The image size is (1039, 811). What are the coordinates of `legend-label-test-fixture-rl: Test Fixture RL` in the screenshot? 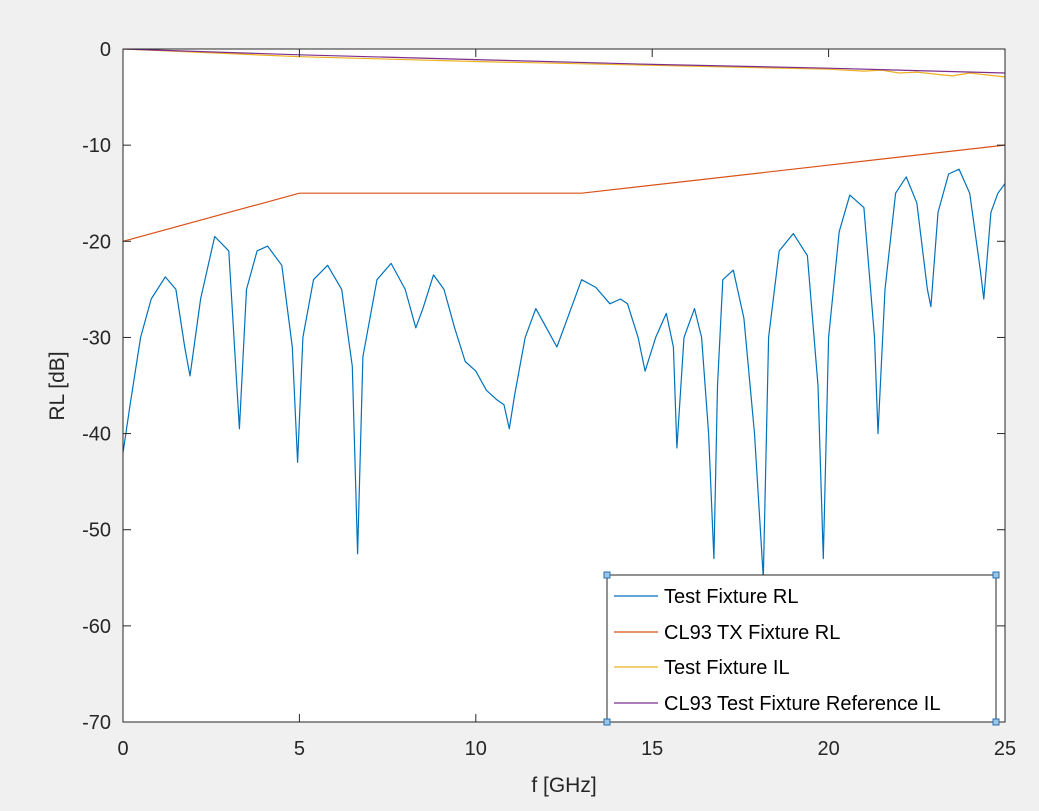 It's located at (731, 597).